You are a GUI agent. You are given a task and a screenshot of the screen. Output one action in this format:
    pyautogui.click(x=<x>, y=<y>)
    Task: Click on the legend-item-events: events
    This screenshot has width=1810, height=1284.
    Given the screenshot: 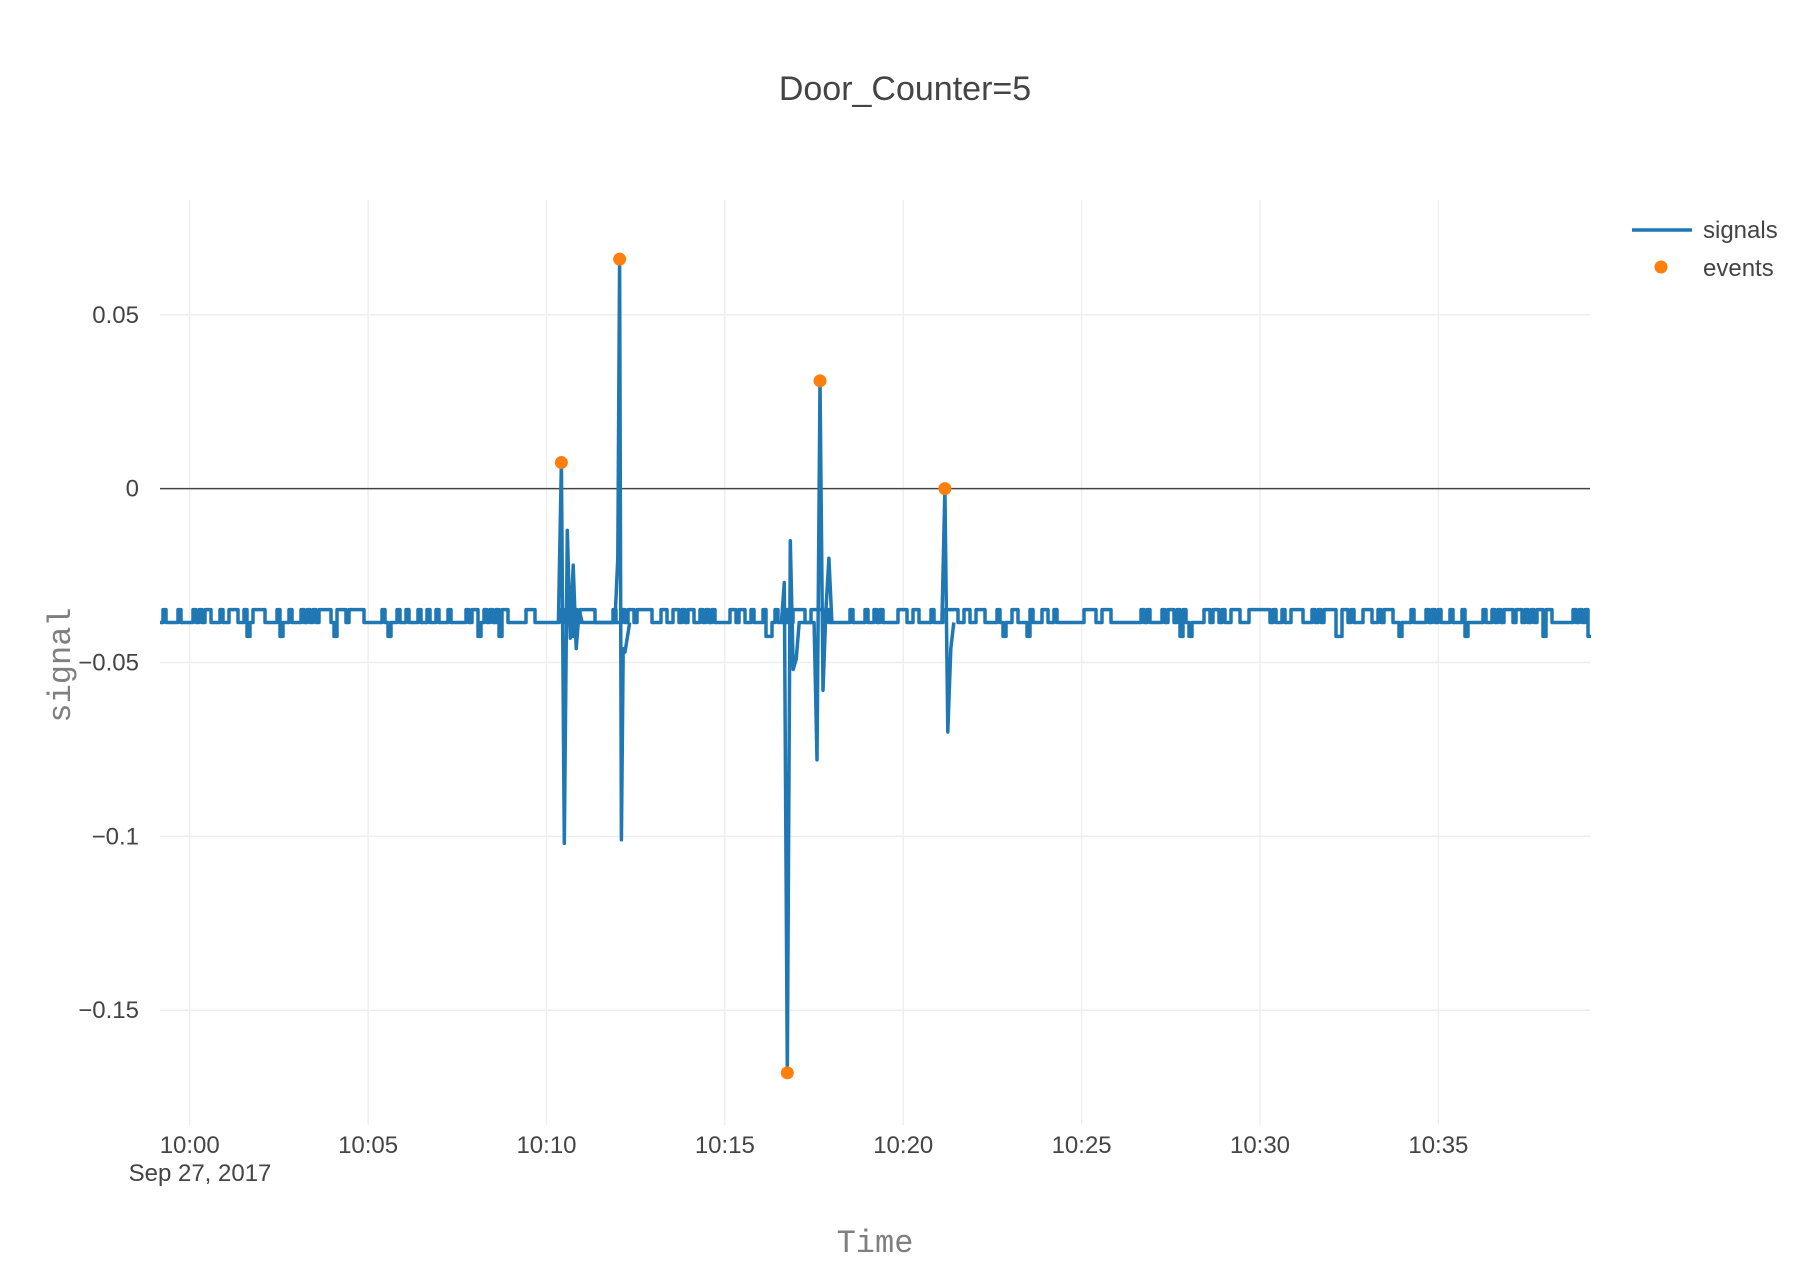 What is the action you would take?
    pyautogui.click(x=1714, y=268)
    